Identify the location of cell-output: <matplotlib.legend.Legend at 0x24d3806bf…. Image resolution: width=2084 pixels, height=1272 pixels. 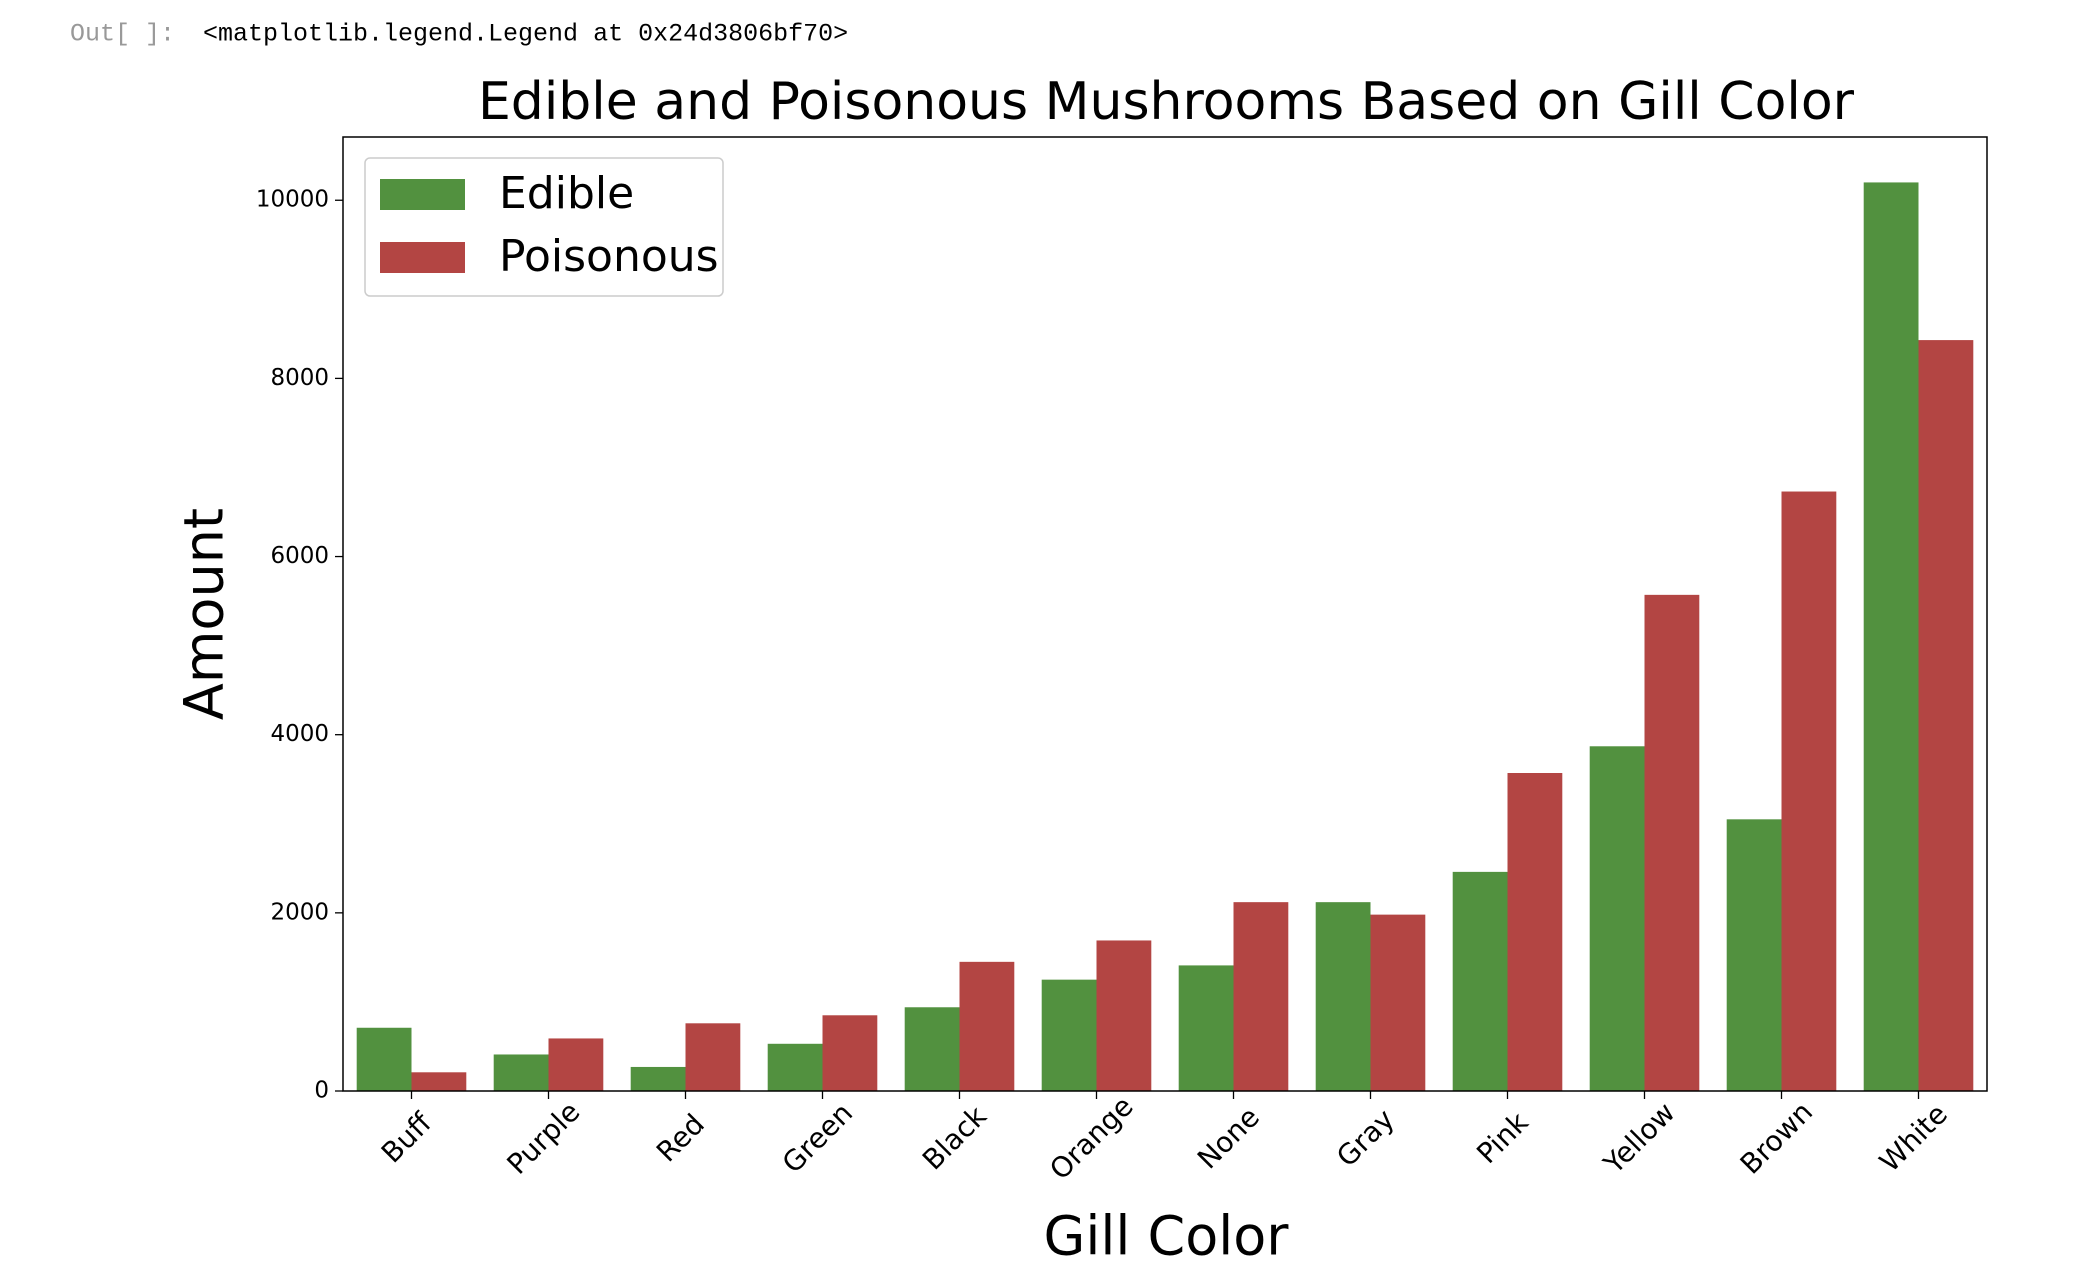
(525, 34).